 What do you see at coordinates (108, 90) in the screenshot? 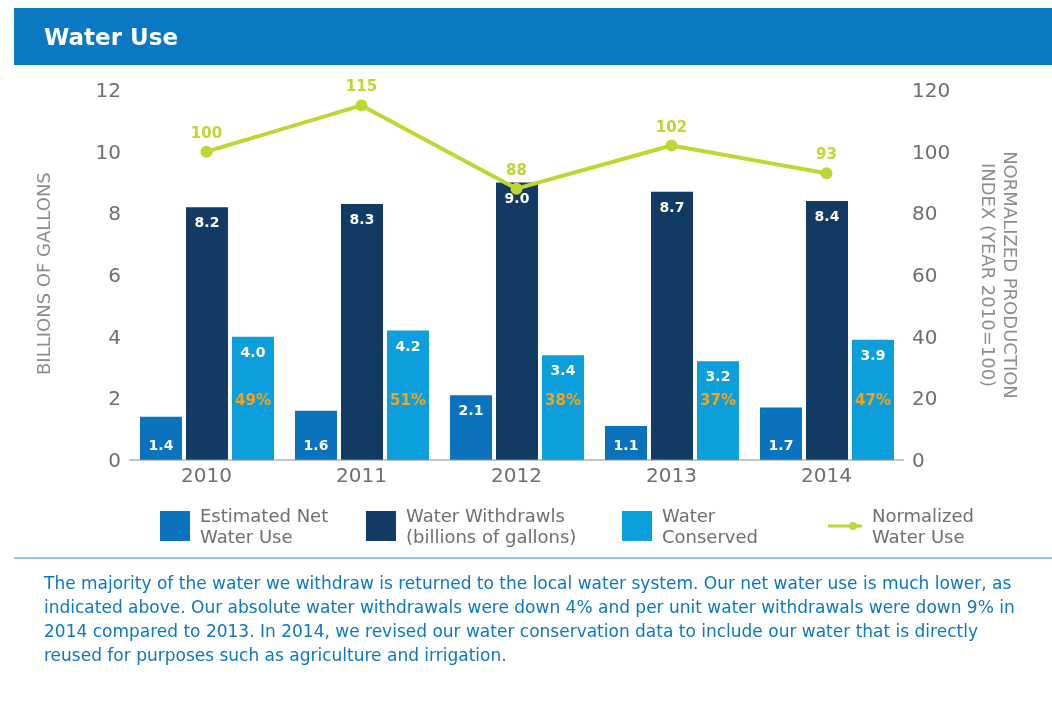
I see `y-tick-label: 12` at bounding box center [108, 90].